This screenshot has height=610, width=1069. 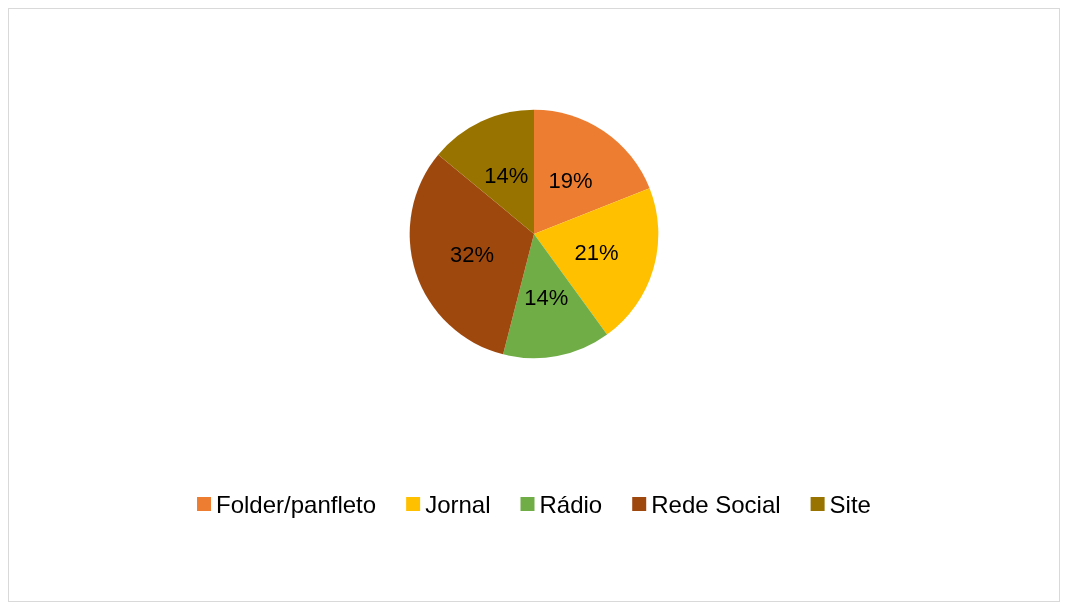 I want to click on legend-label: Folder/panfleto, so click(x=296, y=504).